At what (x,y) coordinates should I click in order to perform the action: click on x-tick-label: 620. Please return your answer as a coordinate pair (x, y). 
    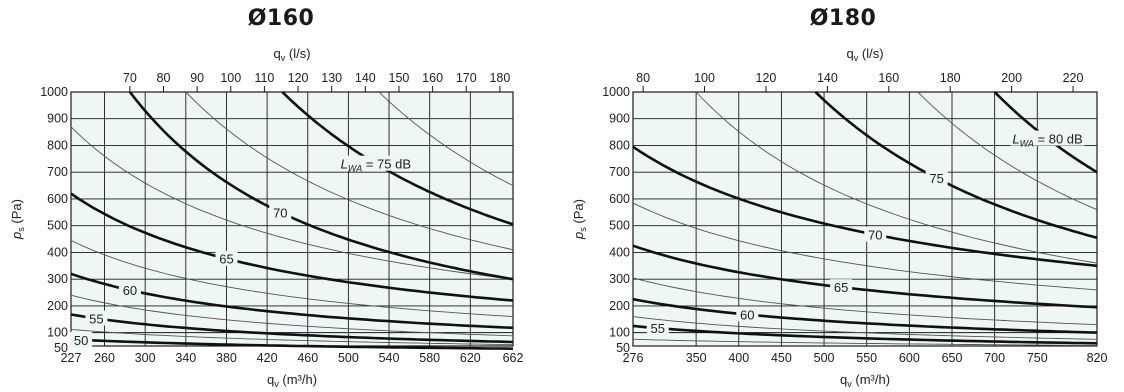
    Looking at the image, I should click on (470, 358).